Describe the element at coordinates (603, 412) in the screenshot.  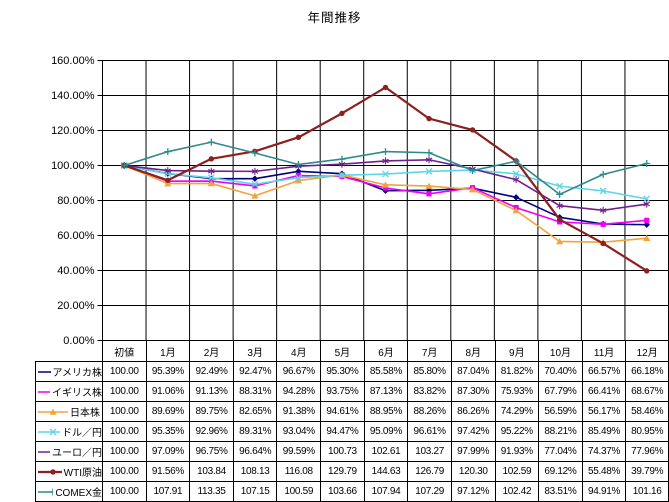
I see `table-cell: 56.17%` at that location.